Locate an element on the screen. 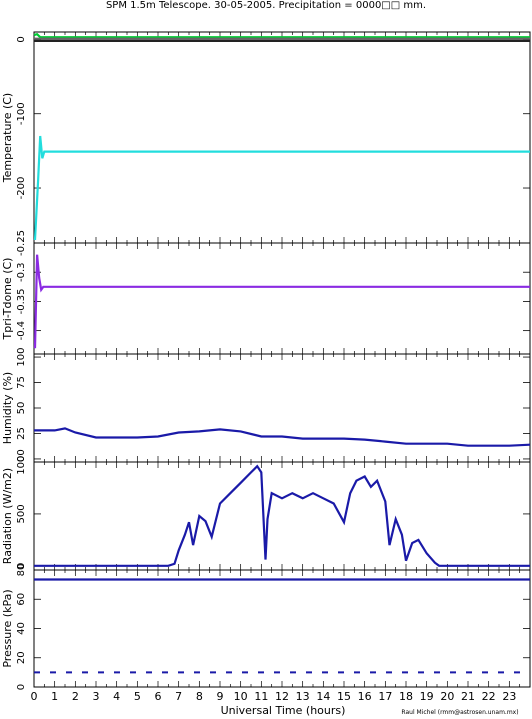 This screenshot has height=719, width=532. y-tick-label: -0.35 is located at coordinates (21, 301).